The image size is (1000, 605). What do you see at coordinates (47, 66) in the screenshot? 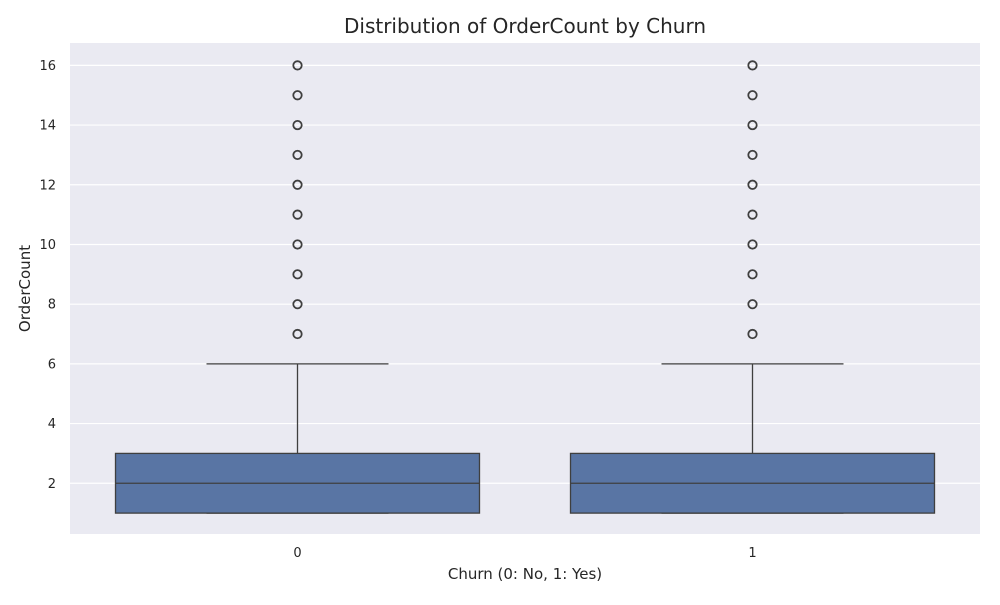
I see `y-tick-label-16: 16` at bounding box center [47, 66].